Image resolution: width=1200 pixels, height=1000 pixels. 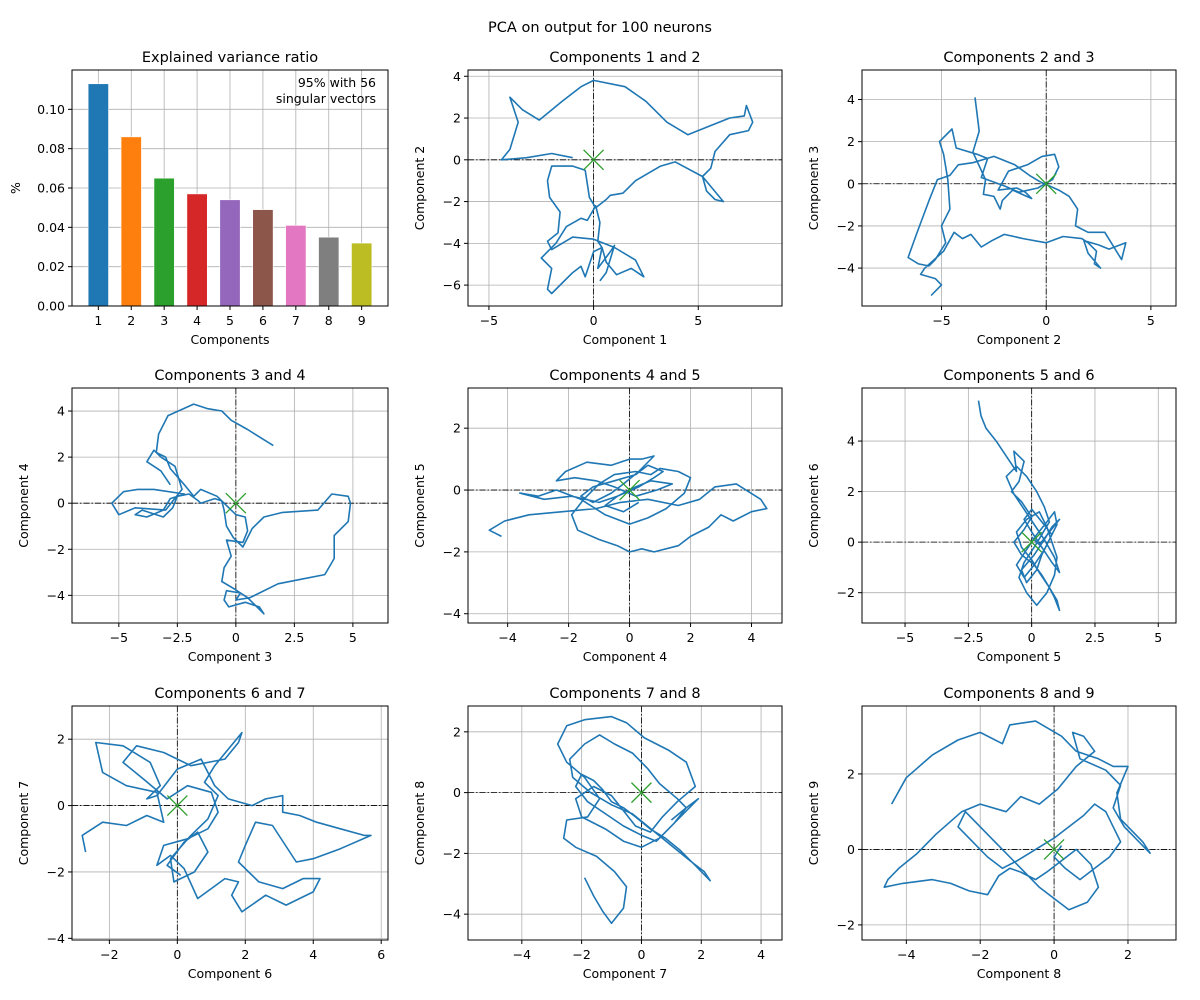 What do you see at coordinates (1019, 973) in the screenshot?
I see `x-axis-label: Component 8` at bounding box center [1019, 973].